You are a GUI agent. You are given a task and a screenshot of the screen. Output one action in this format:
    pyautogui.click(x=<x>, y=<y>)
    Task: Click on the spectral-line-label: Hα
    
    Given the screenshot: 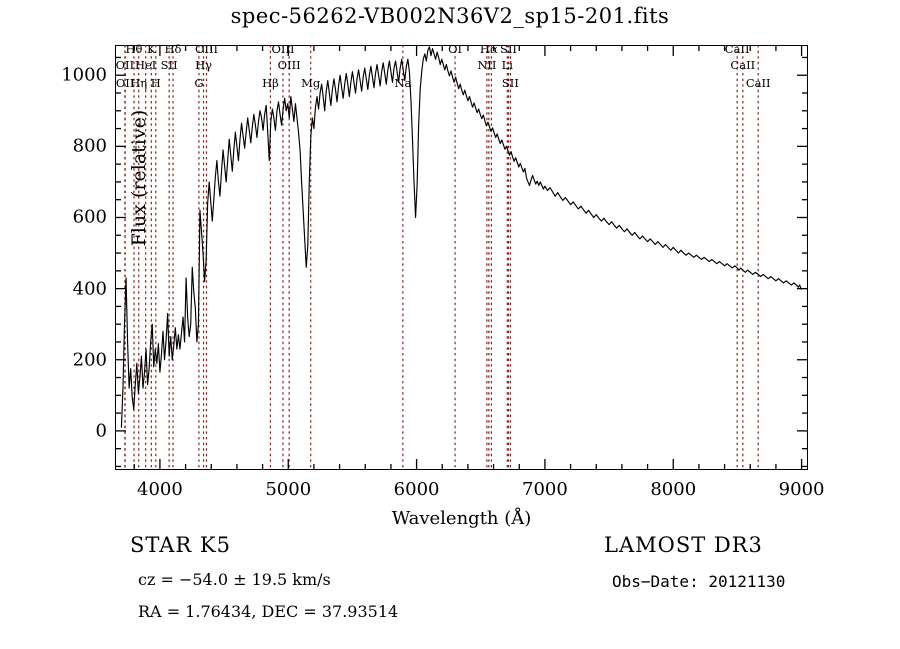 What is the action you would take?
    pyautogui.click(x=488, y=49)
    